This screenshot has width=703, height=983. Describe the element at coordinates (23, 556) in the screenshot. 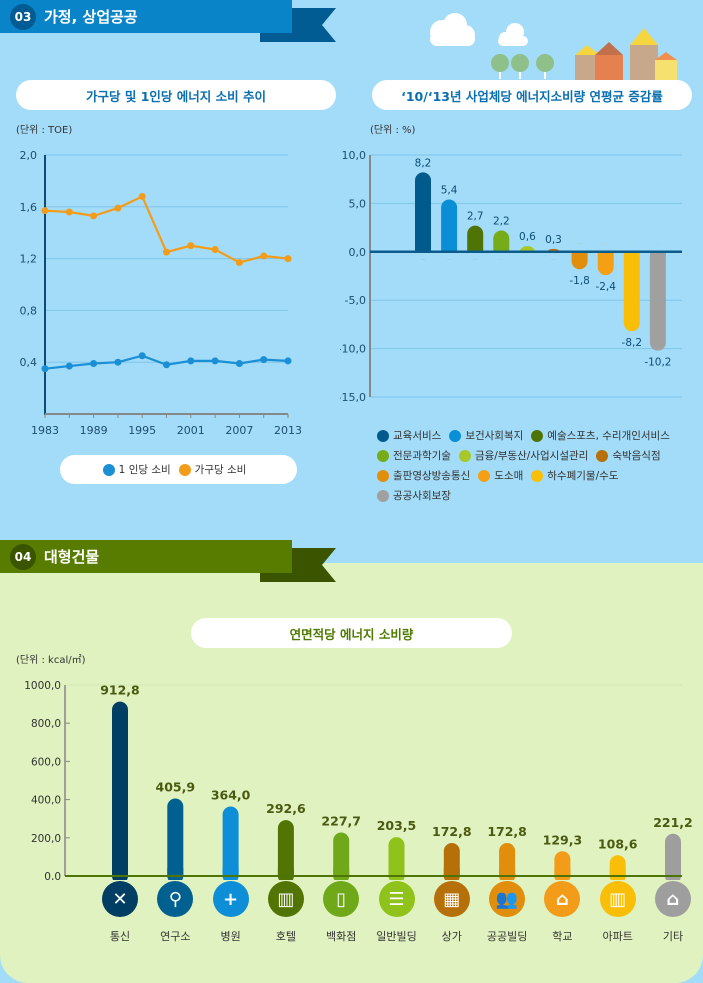

I see `section-number: 04` at that location.